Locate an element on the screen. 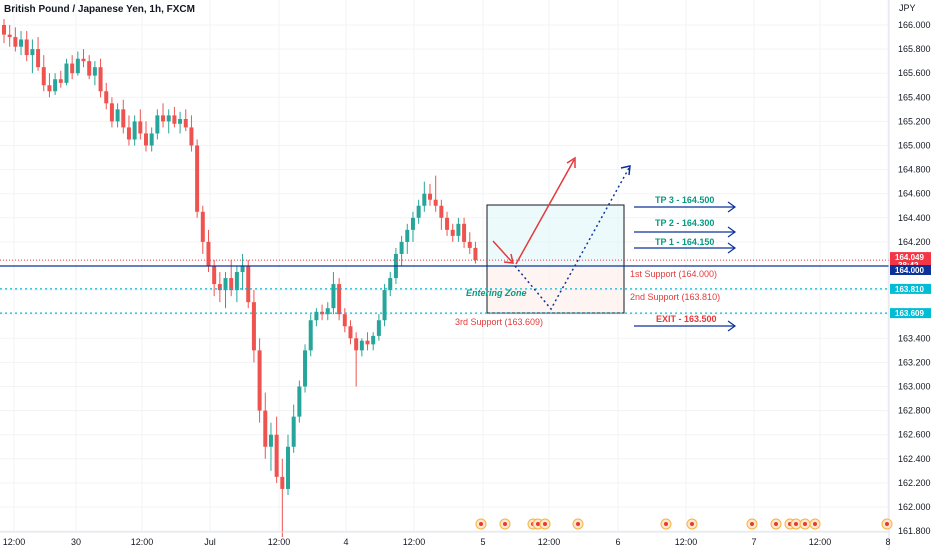 The width and height of the screenshot is (932, 555). down-arrow-entry is located at coordinates (502, 251).